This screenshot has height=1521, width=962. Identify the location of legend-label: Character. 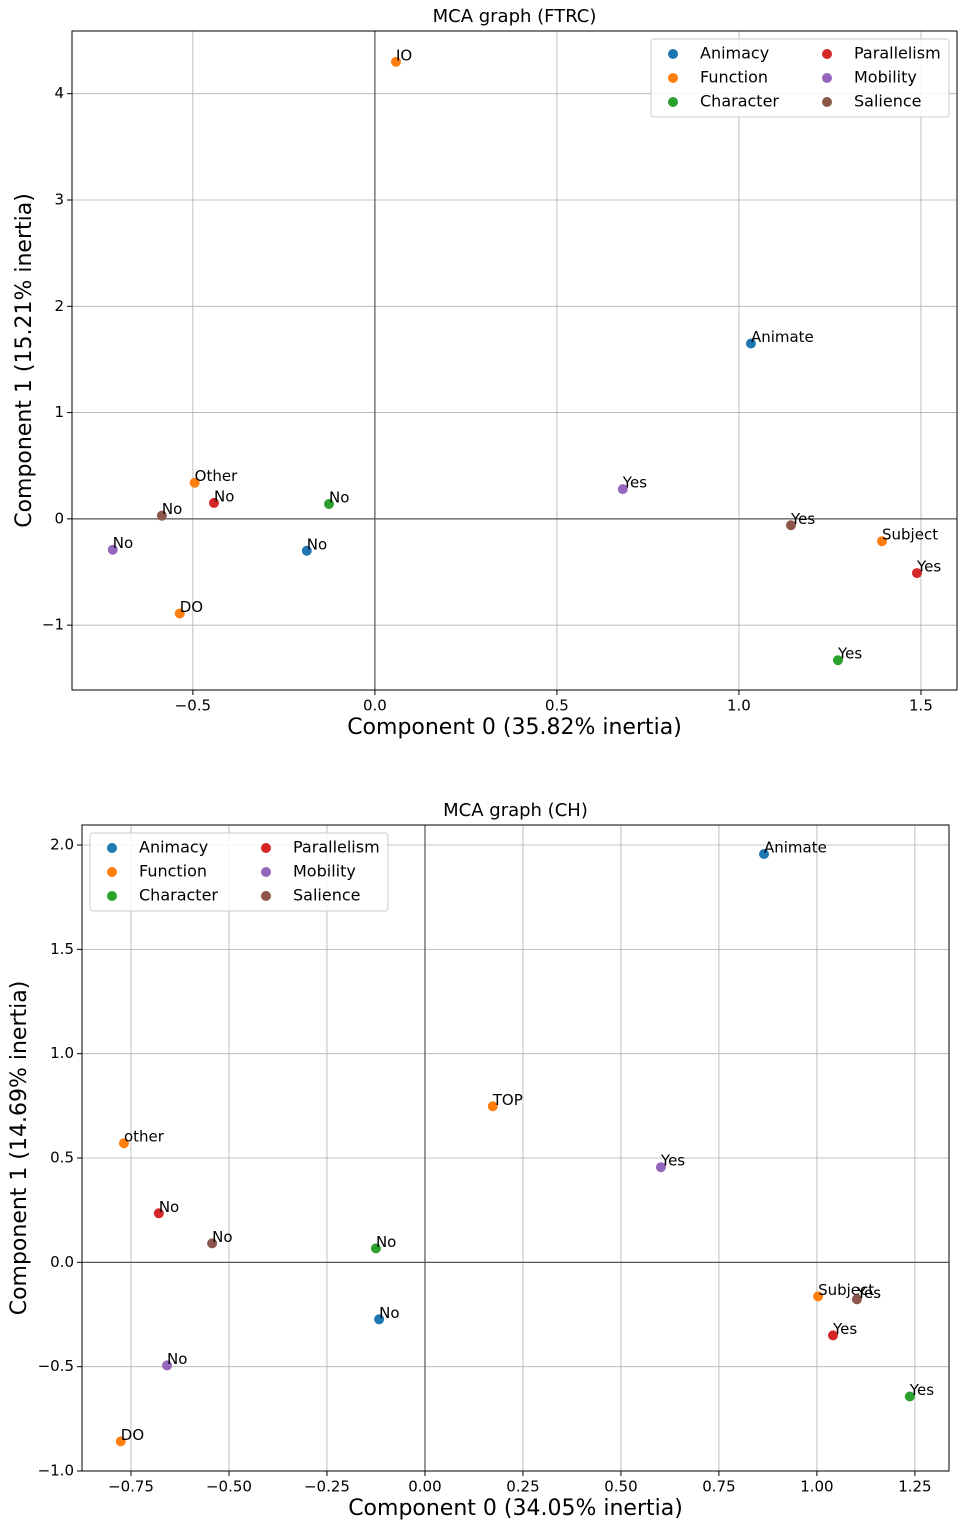
(739, 101).